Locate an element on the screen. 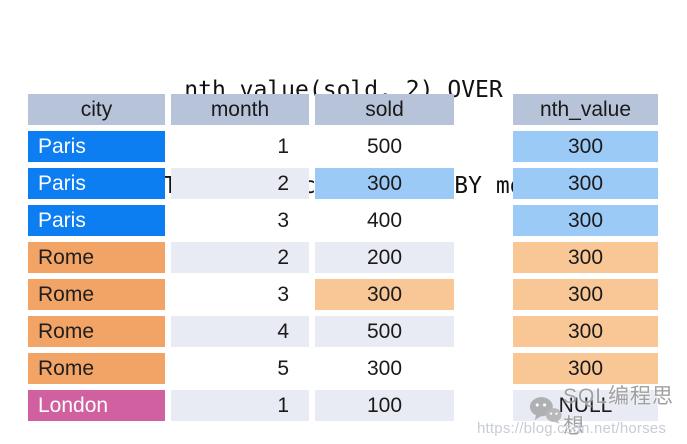 This screenshot has width=687, height=444. watermark-url: https://blog.csdn.net/horses is located at coordinates (572, 428).